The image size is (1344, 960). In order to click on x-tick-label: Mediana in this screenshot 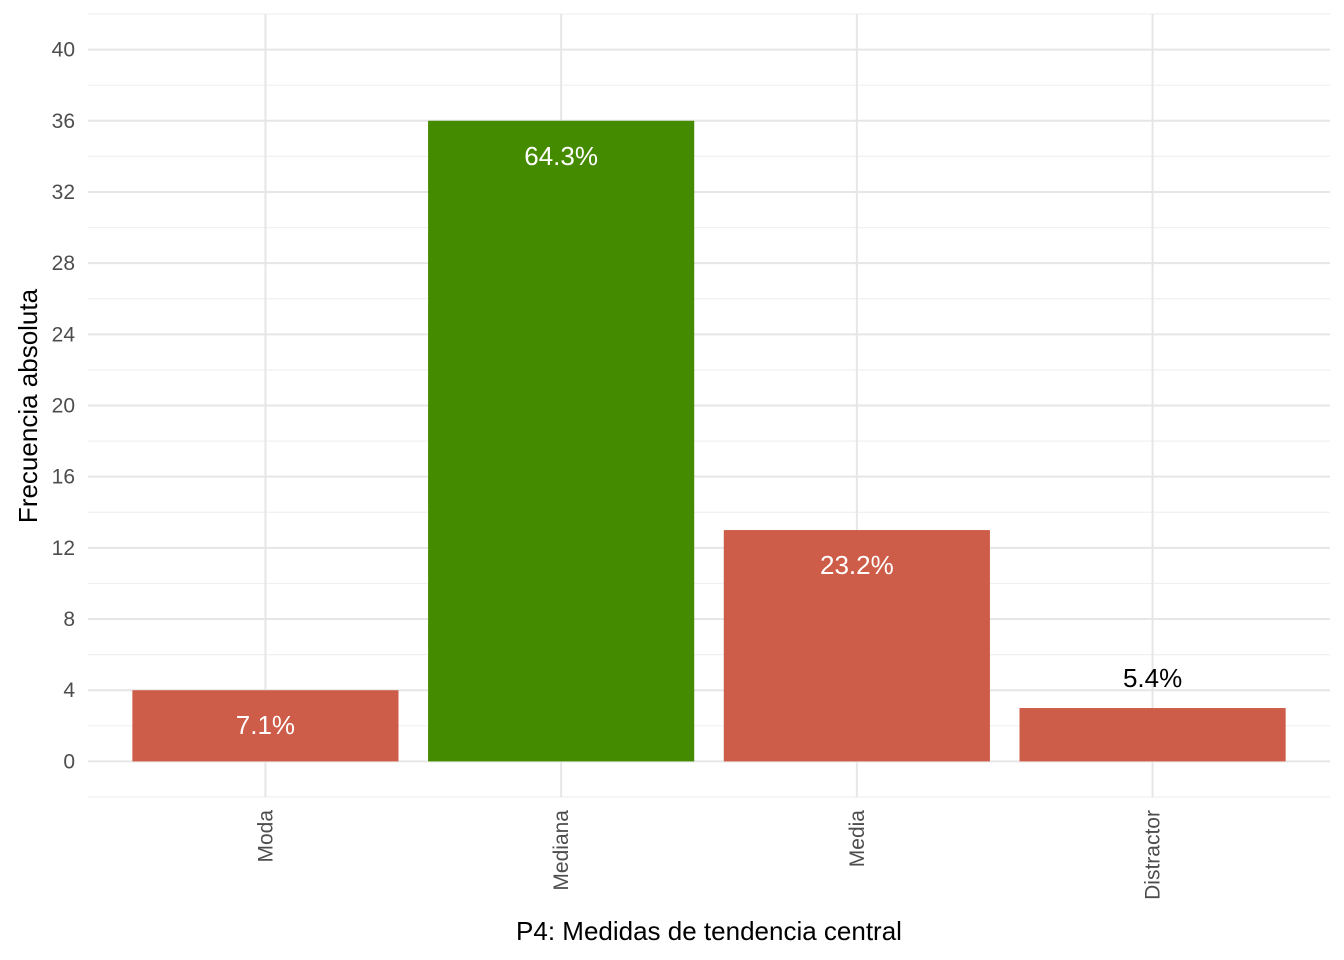, I will do `click(561, 850)`.